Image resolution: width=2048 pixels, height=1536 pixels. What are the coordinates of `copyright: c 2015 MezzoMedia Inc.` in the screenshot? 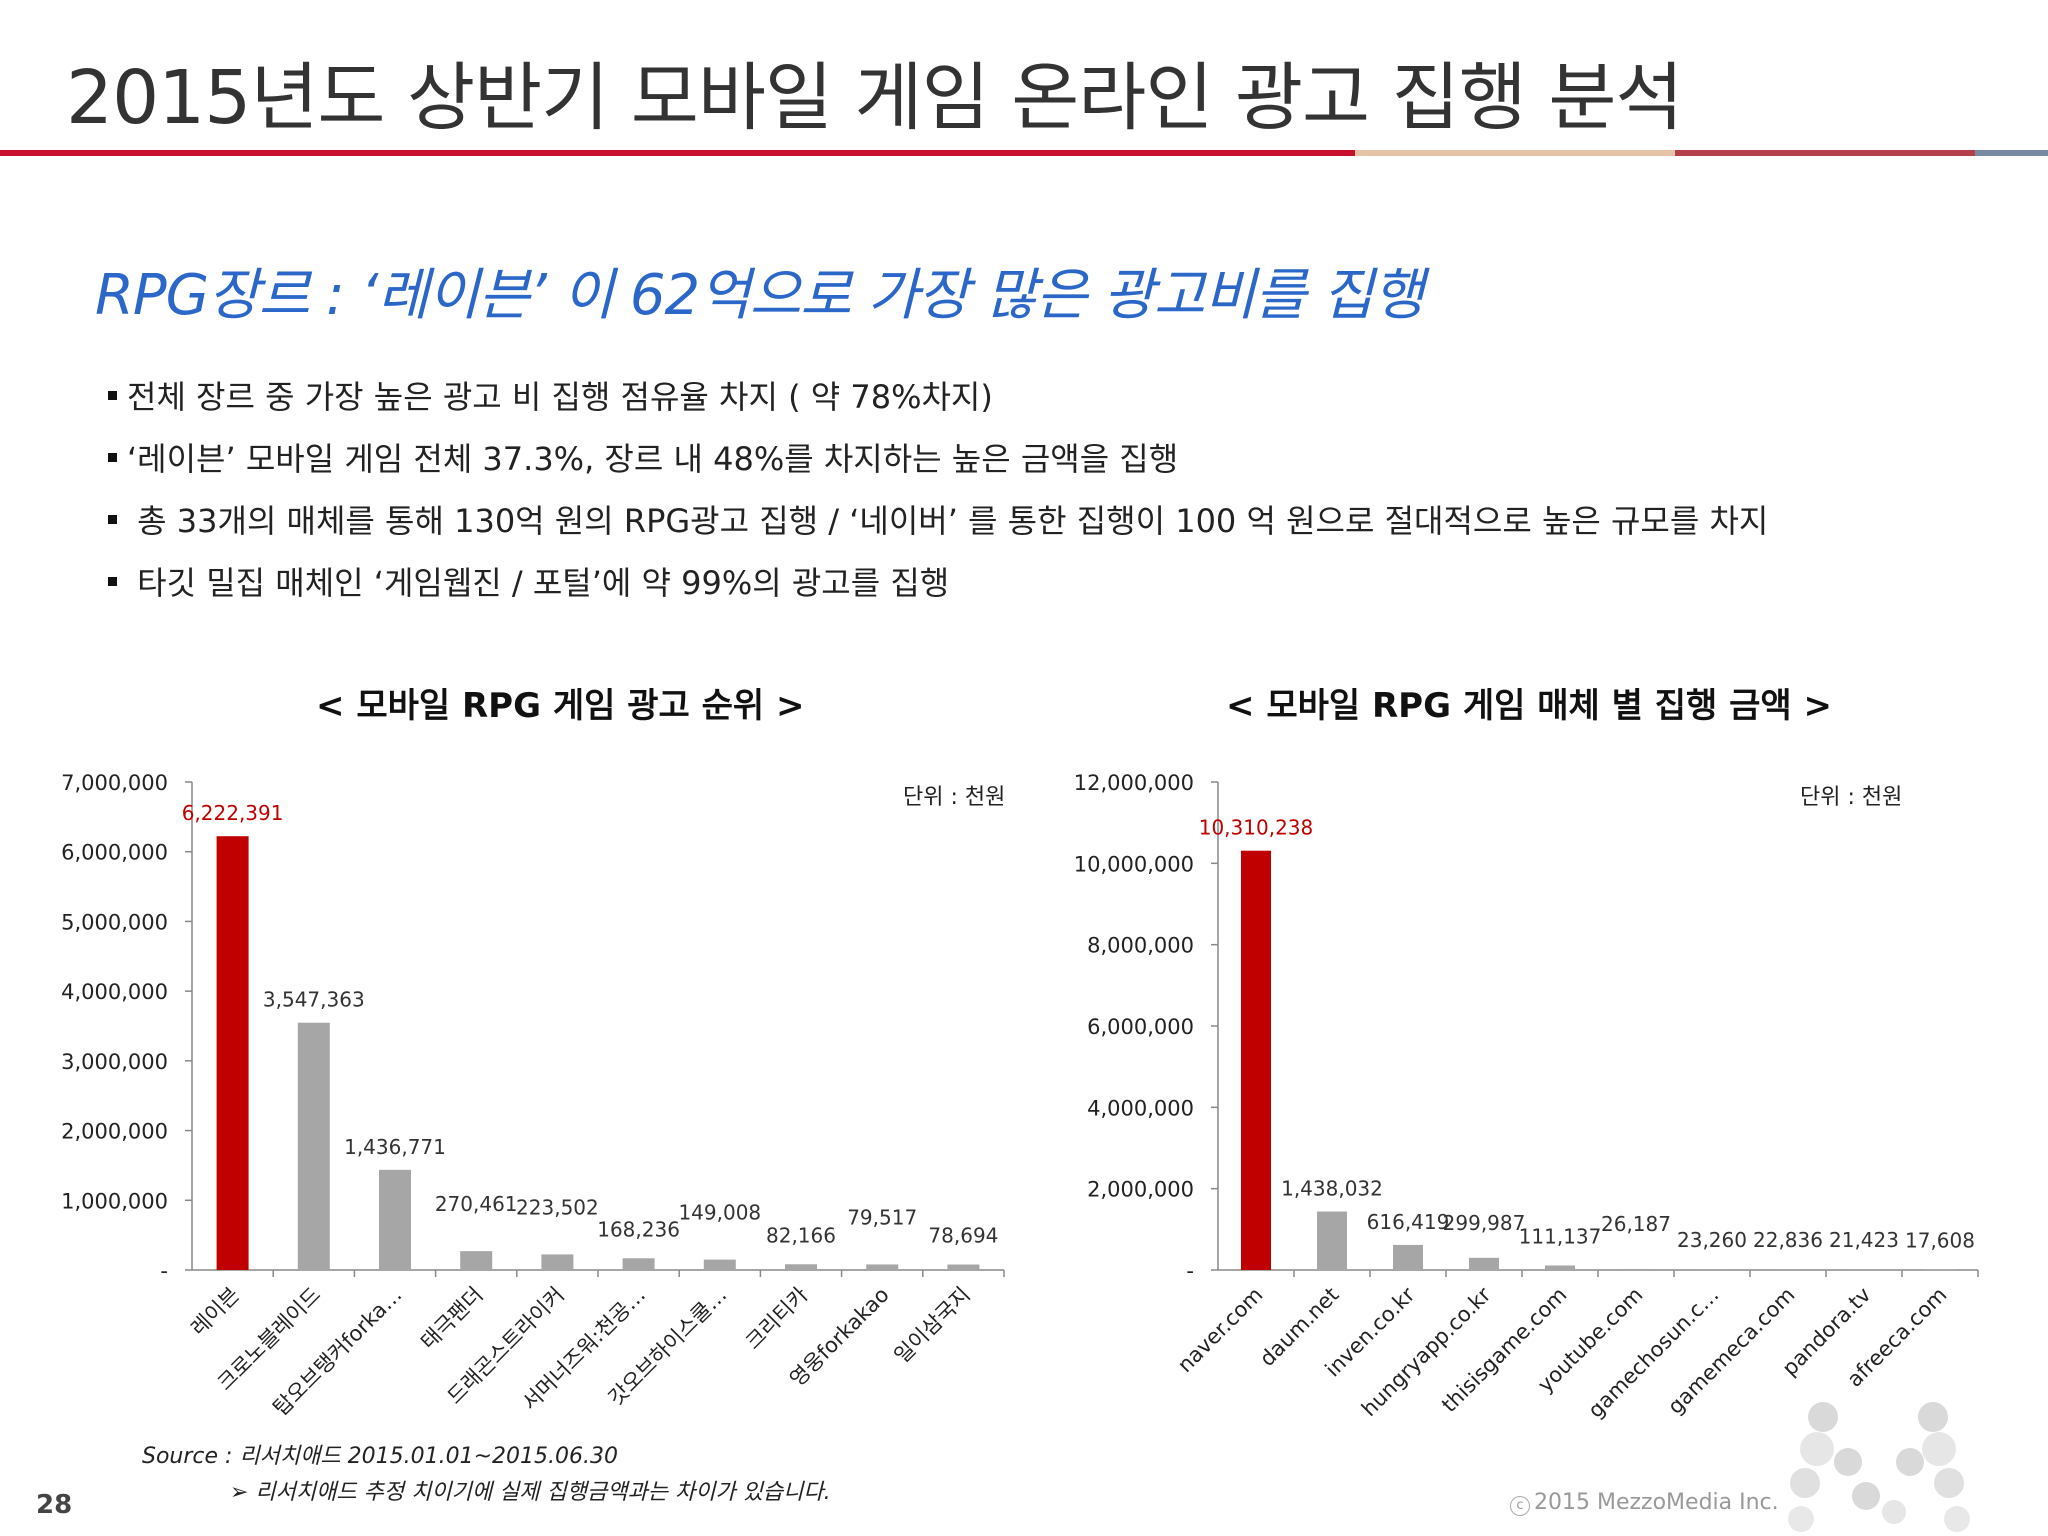 It's located at (1644, 1503).